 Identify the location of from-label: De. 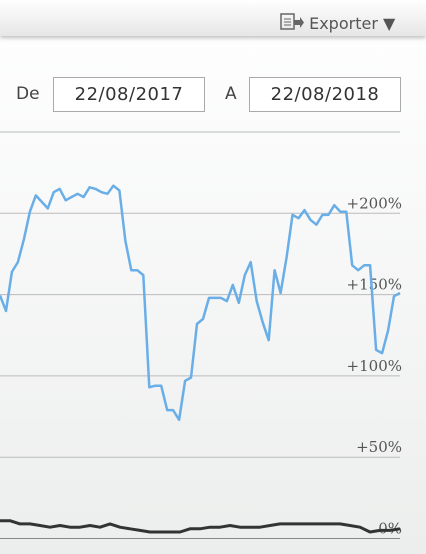
(28, 94).